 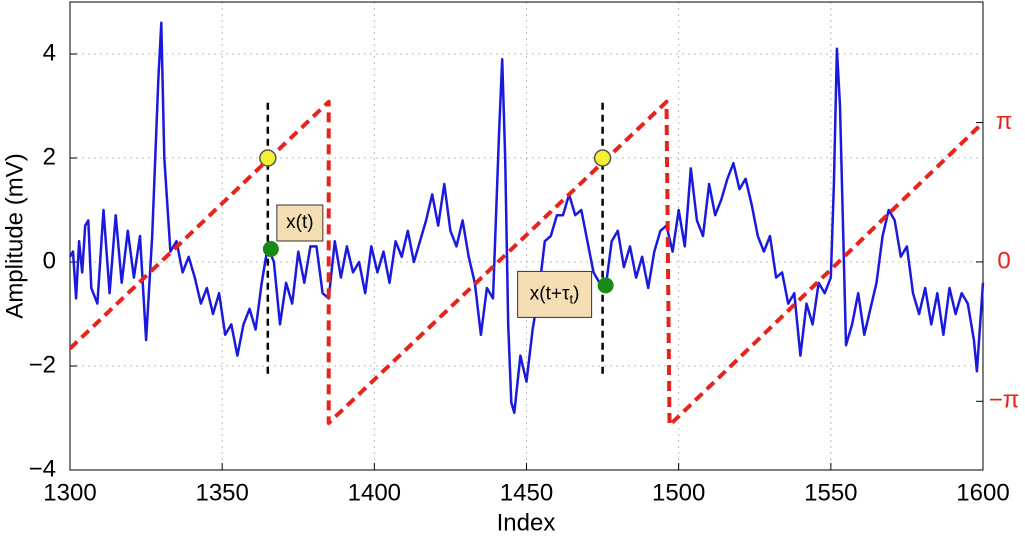 What do you see at coordinates (572, 299) in the screenshot?
I see `label-sub: t` at bounding box center [572, 299].